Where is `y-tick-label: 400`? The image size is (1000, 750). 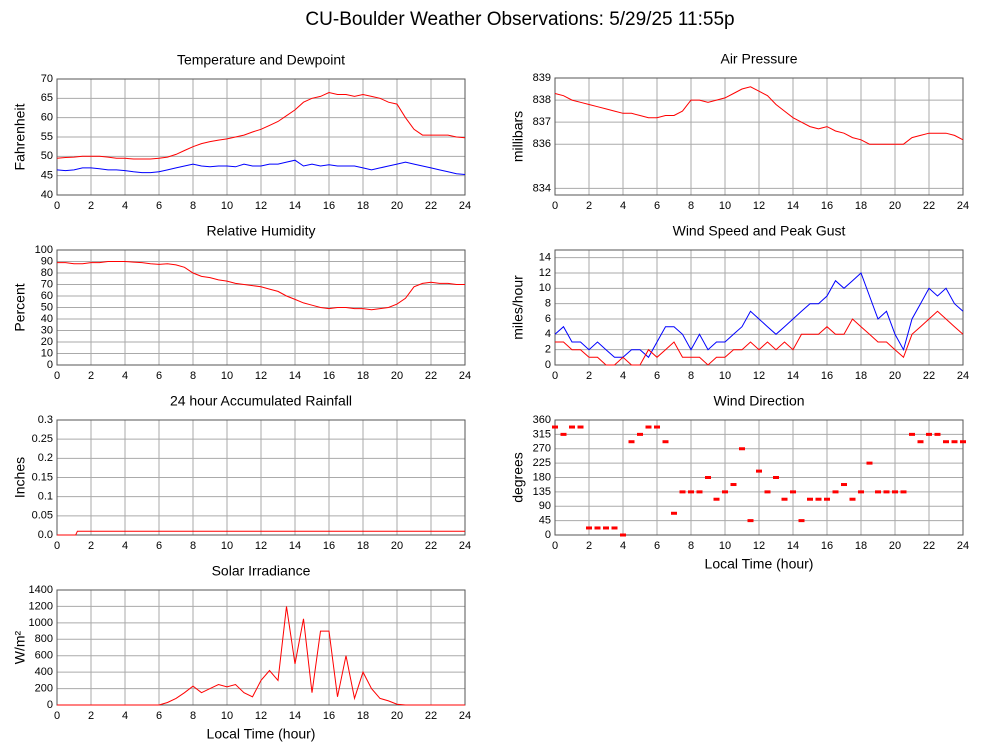 y-tick-label: 400 is located at coordinates (44, 672).